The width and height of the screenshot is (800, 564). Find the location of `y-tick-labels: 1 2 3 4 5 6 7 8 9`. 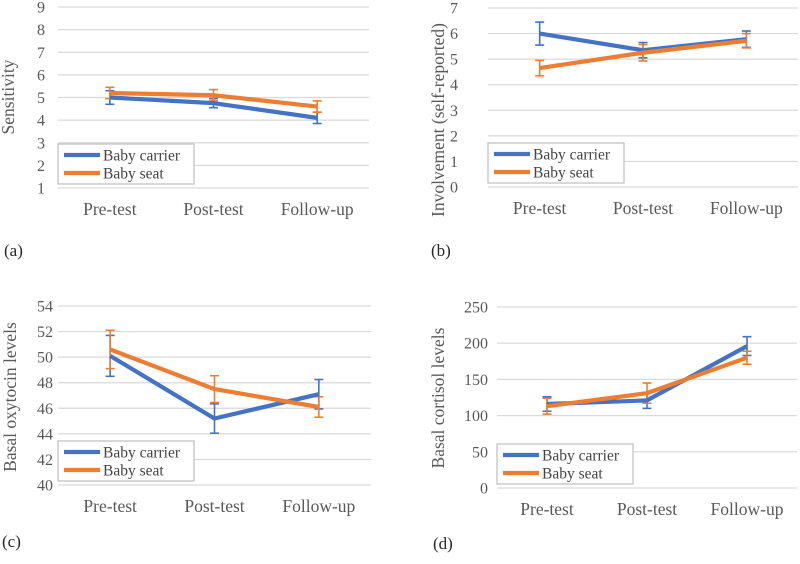

y-tick-labels: 1 2 3 4 5 6 7 8 9 is located at coordinates (41, 99).